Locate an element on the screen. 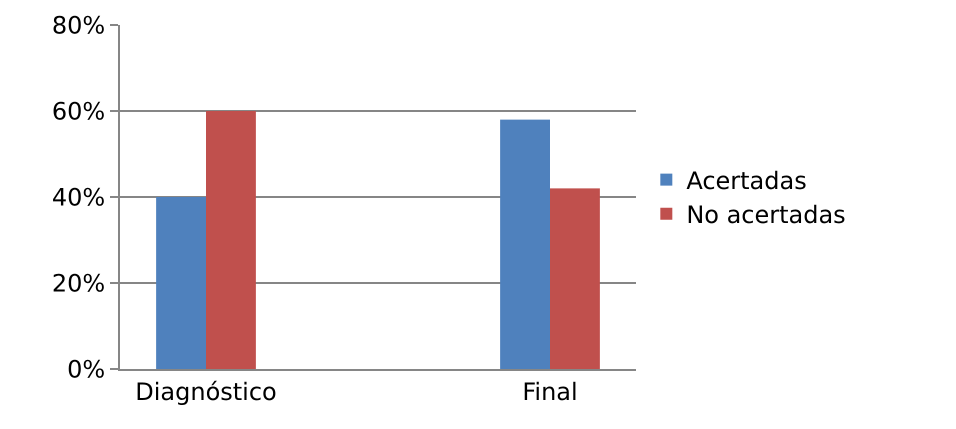 The height and width of the screenshot is (429, 956). legend-label: Acertadas is located at coordinates (746, 180).